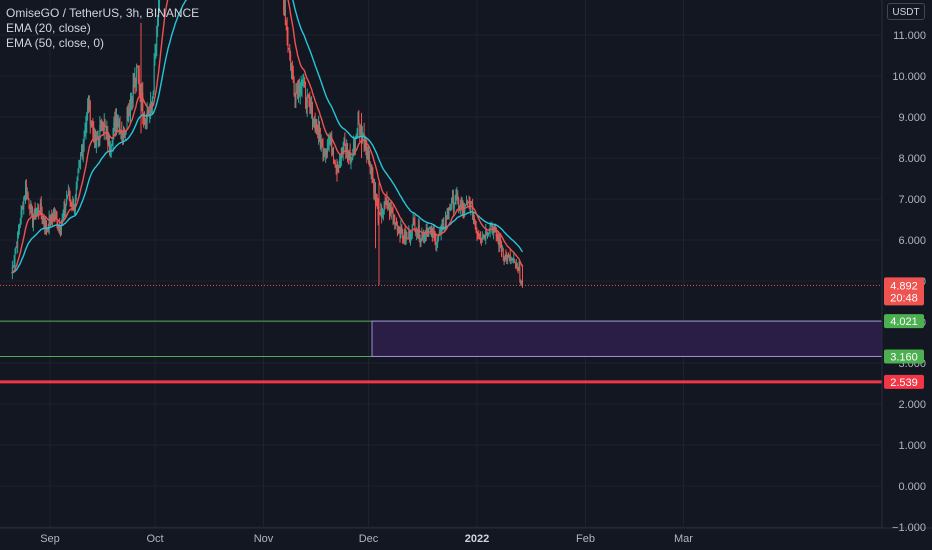 The height and width of the screenshot is (550, 932). I want to click on level-tag-value: 3.160, so click(904, 357).